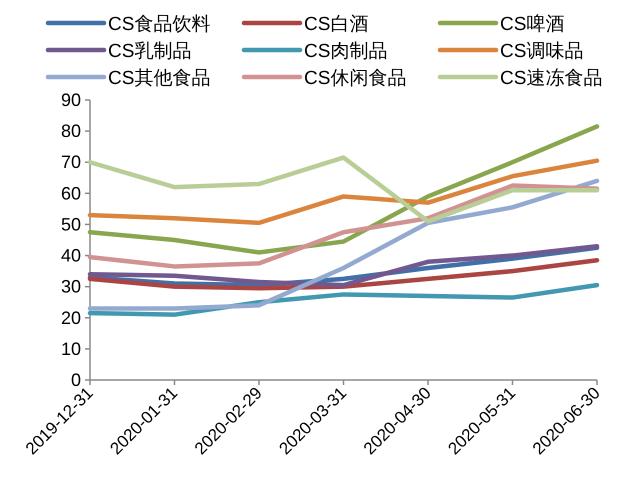 This screenshot has width=625, height=487. What do you see at coordinates (70, 131) in the screenshot?
I see `y-tick-label: 80` at bounding box center [70, 131].